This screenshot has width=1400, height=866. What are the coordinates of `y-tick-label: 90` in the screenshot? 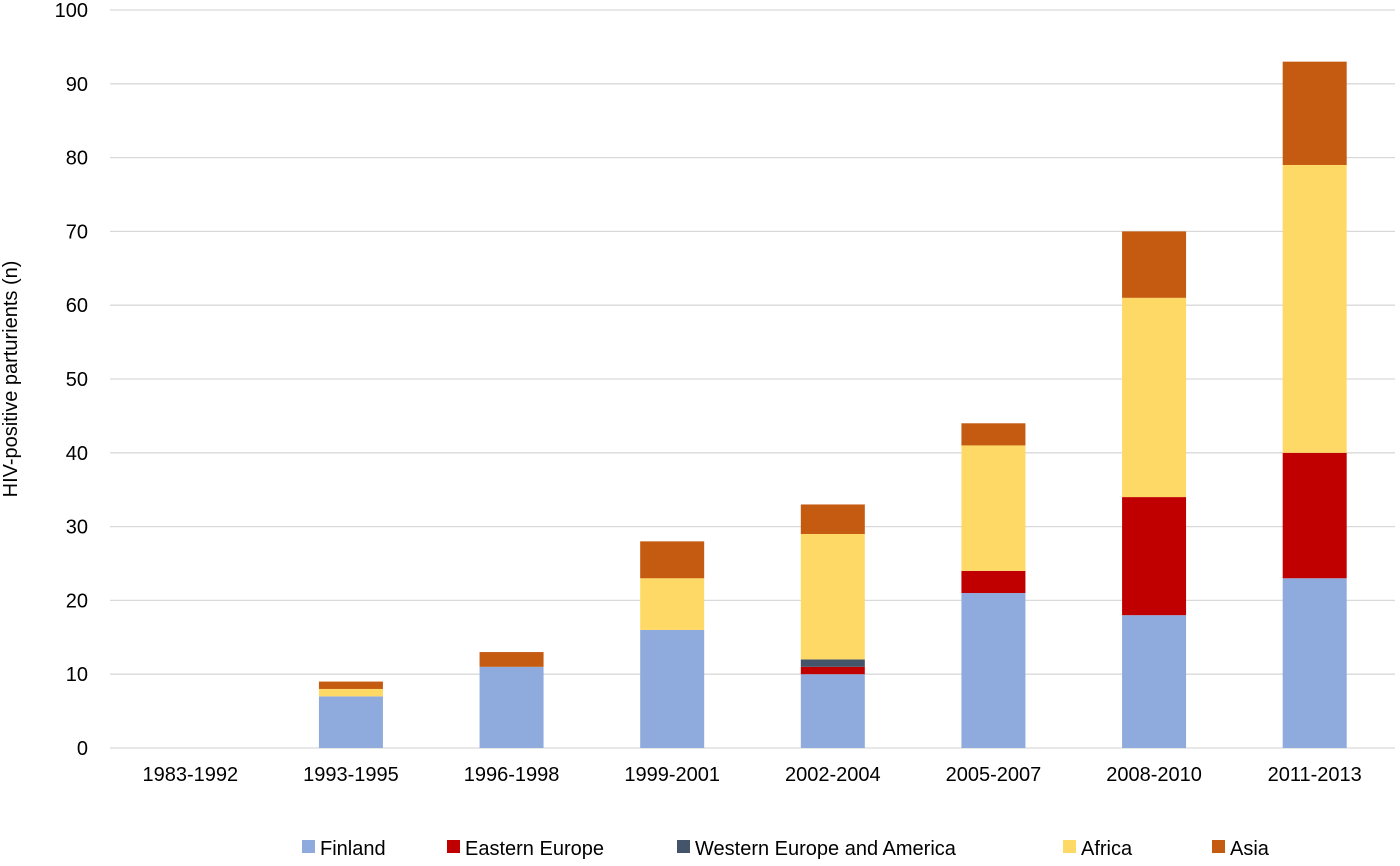 It's located at (77, 85).